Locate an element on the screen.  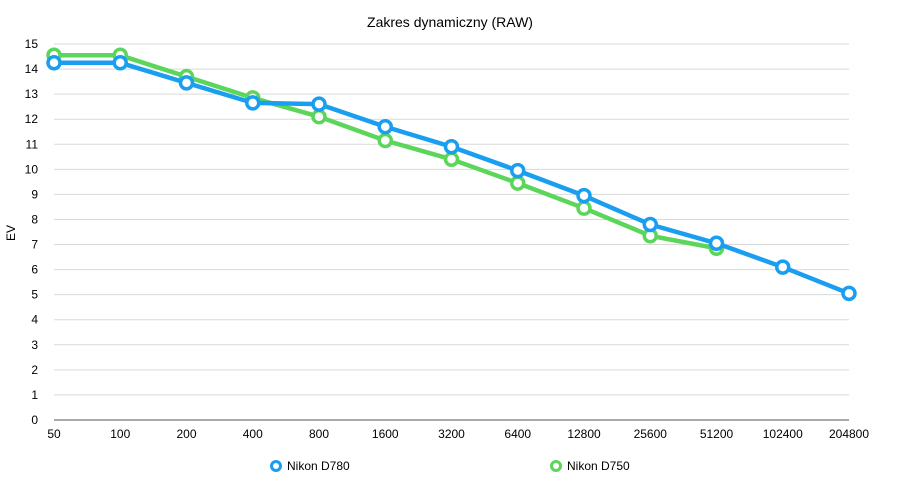
y-tick-label: 12 is located at coordinates (32, 119).